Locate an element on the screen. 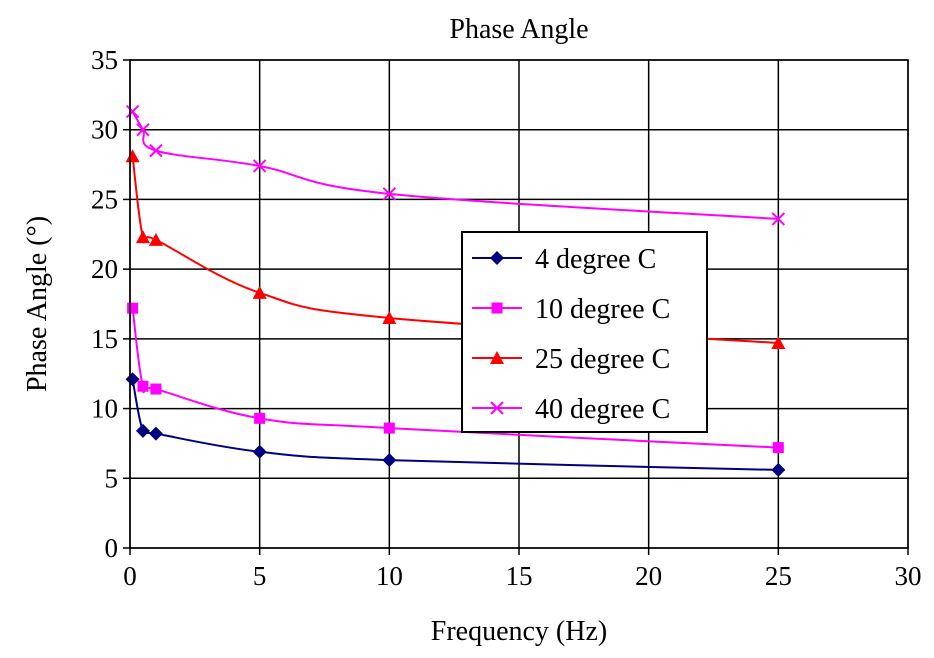 Image resolution: width=934 pixels, height=658 pixels. x-tick-label: 25 is located at coordinates (778, 576).